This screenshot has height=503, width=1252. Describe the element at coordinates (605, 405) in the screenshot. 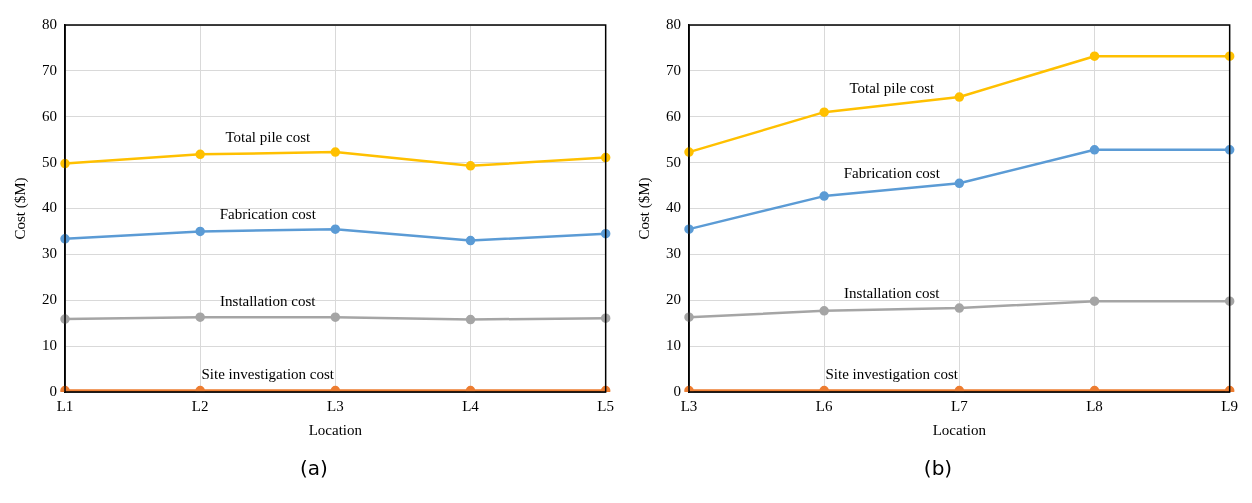

I see `x-tick-label: L5` at that location.